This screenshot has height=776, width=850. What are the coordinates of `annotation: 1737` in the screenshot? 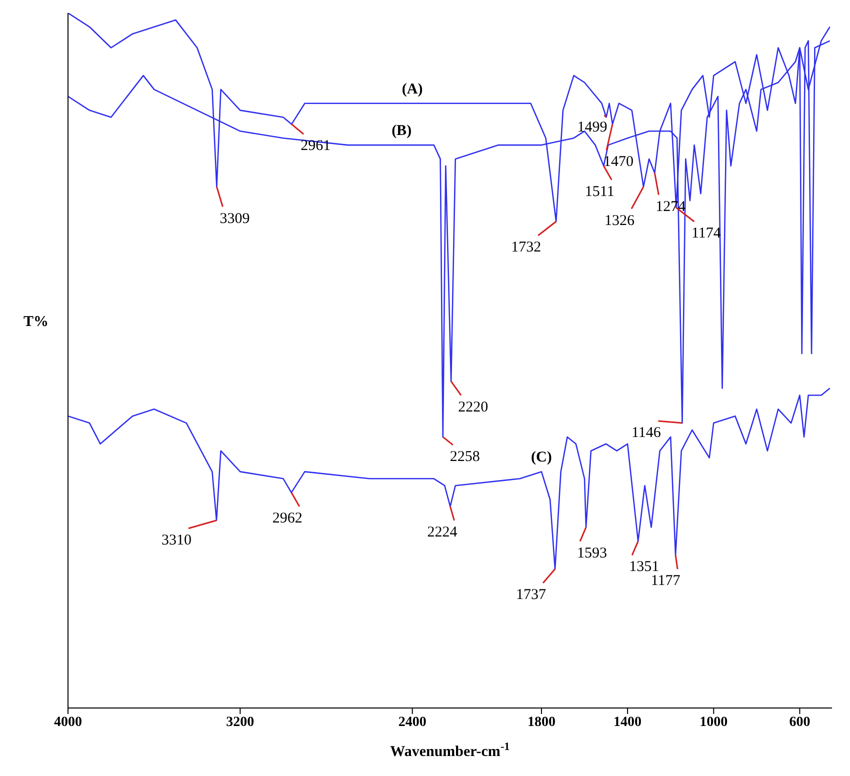 It's located at (531, 595).